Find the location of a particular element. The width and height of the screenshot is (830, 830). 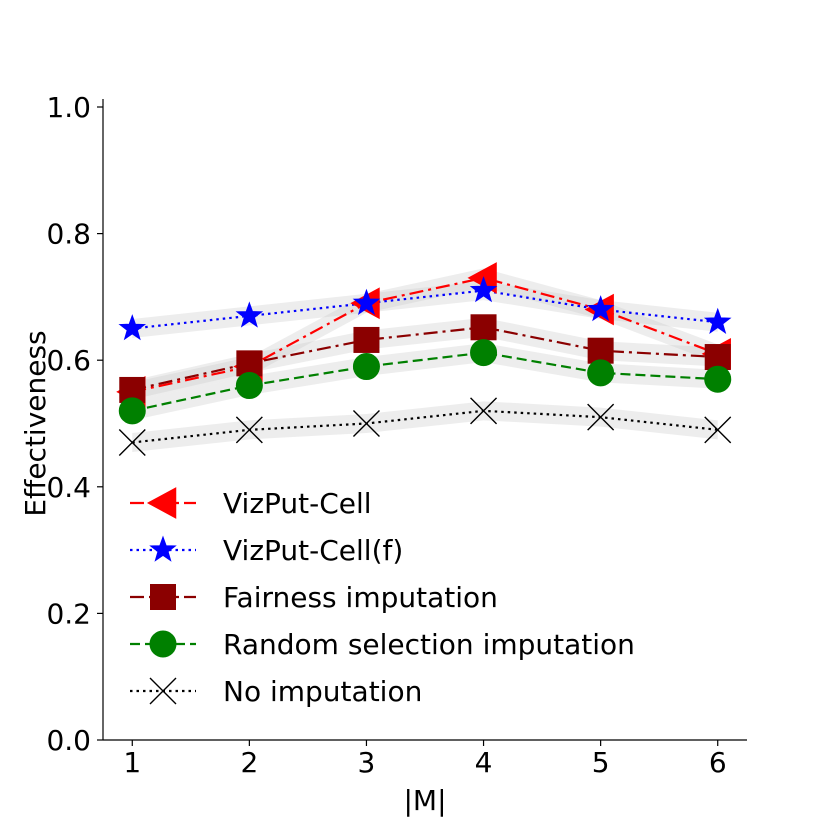

series-lines is located at coordinates (425, 360).